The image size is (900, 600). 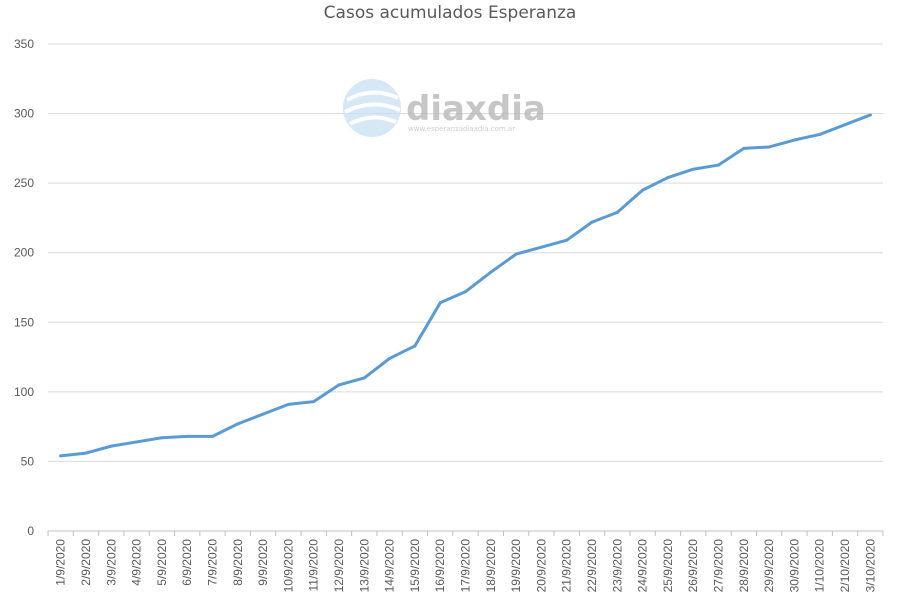 I want to click on x-tick-label: 18/9/2020, so click(x=491, y=566).